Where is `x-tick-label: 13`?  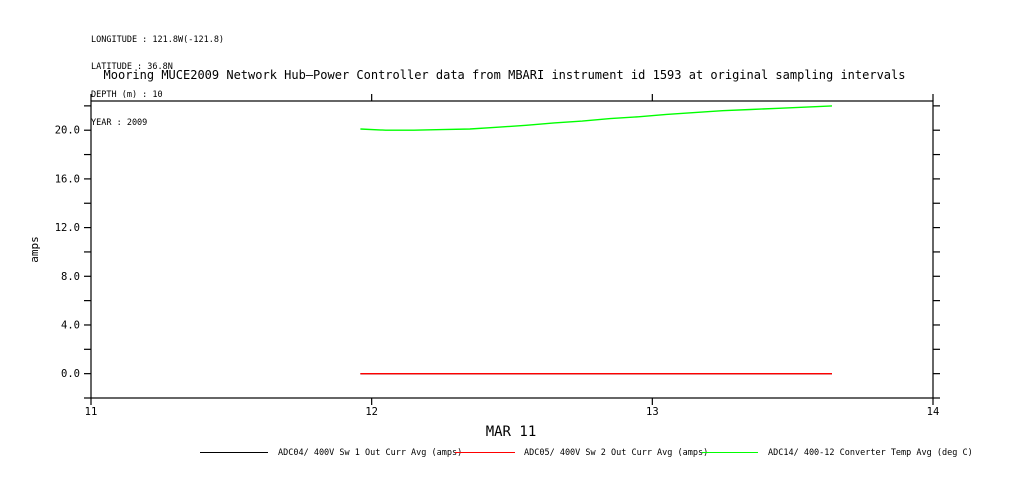 x-tick-label: 13 is located at coordinates (652, 412).